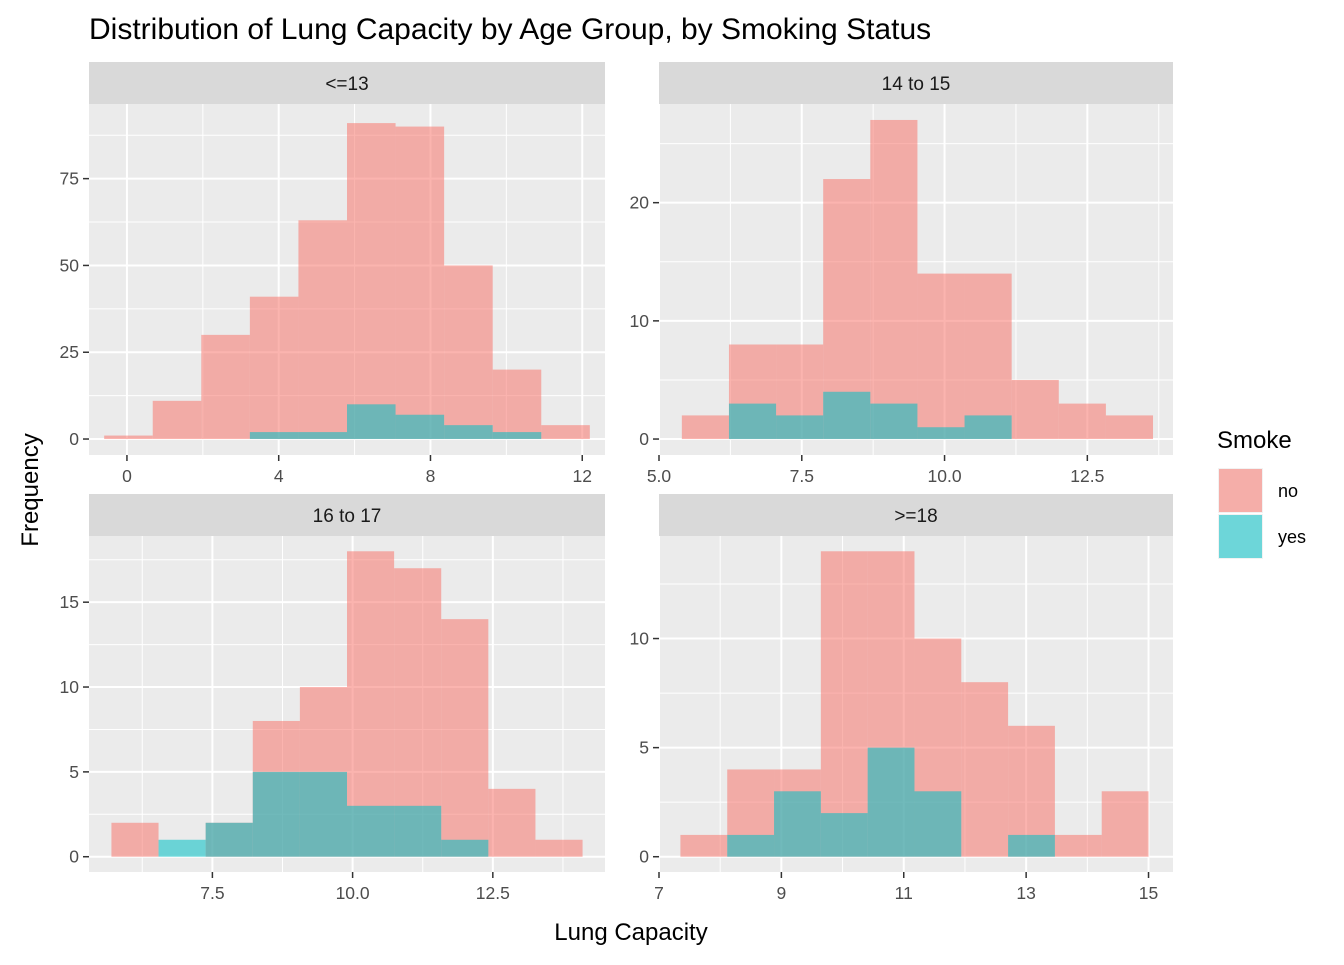  I want to click on x-axis-title: Lung Capacity, so click(630, 932).